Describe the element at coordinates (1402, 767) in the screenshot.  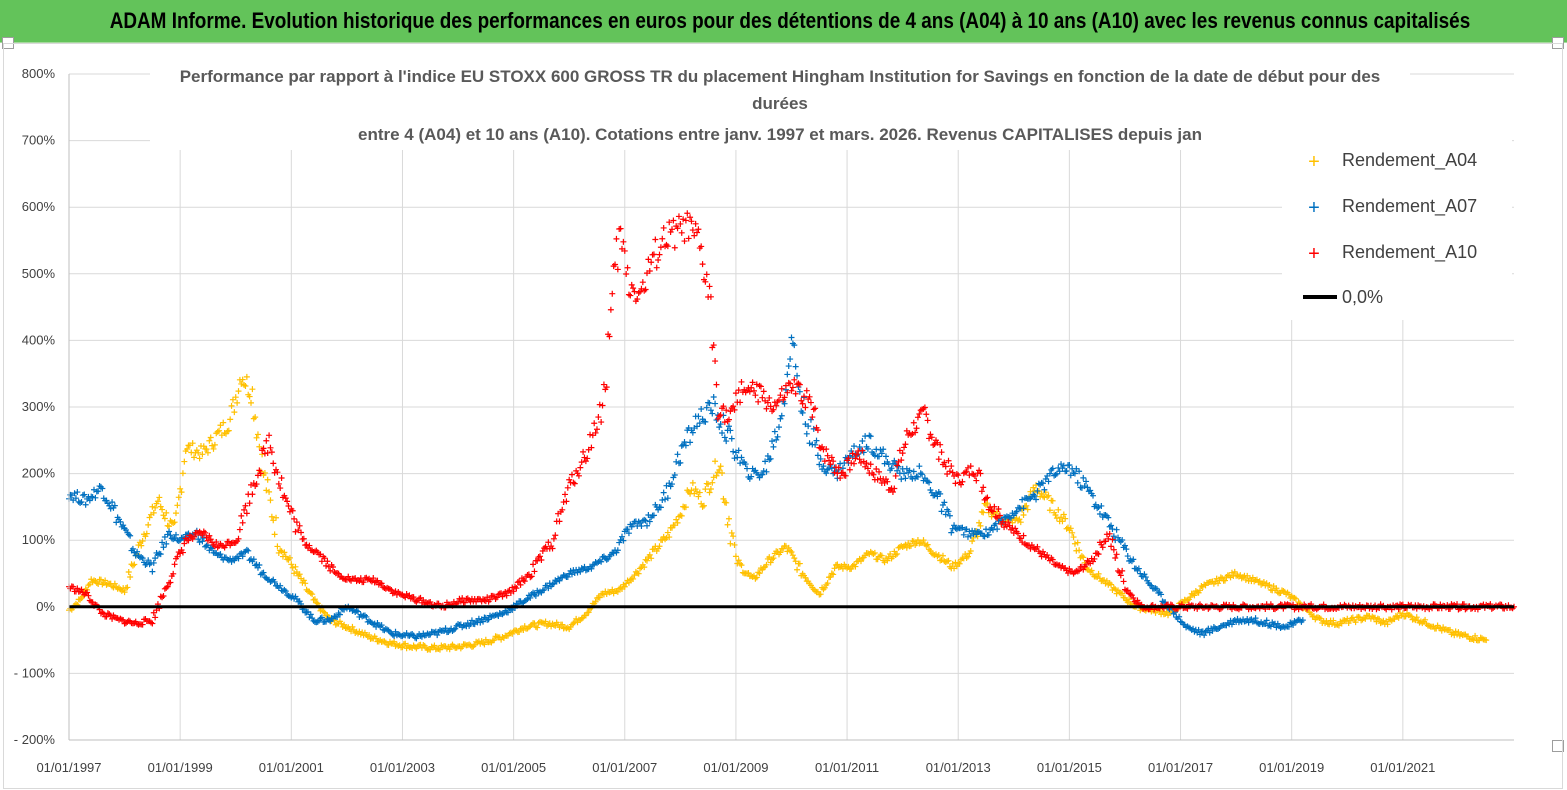
I see `x-tick-label: 01/01/2021` at that location.